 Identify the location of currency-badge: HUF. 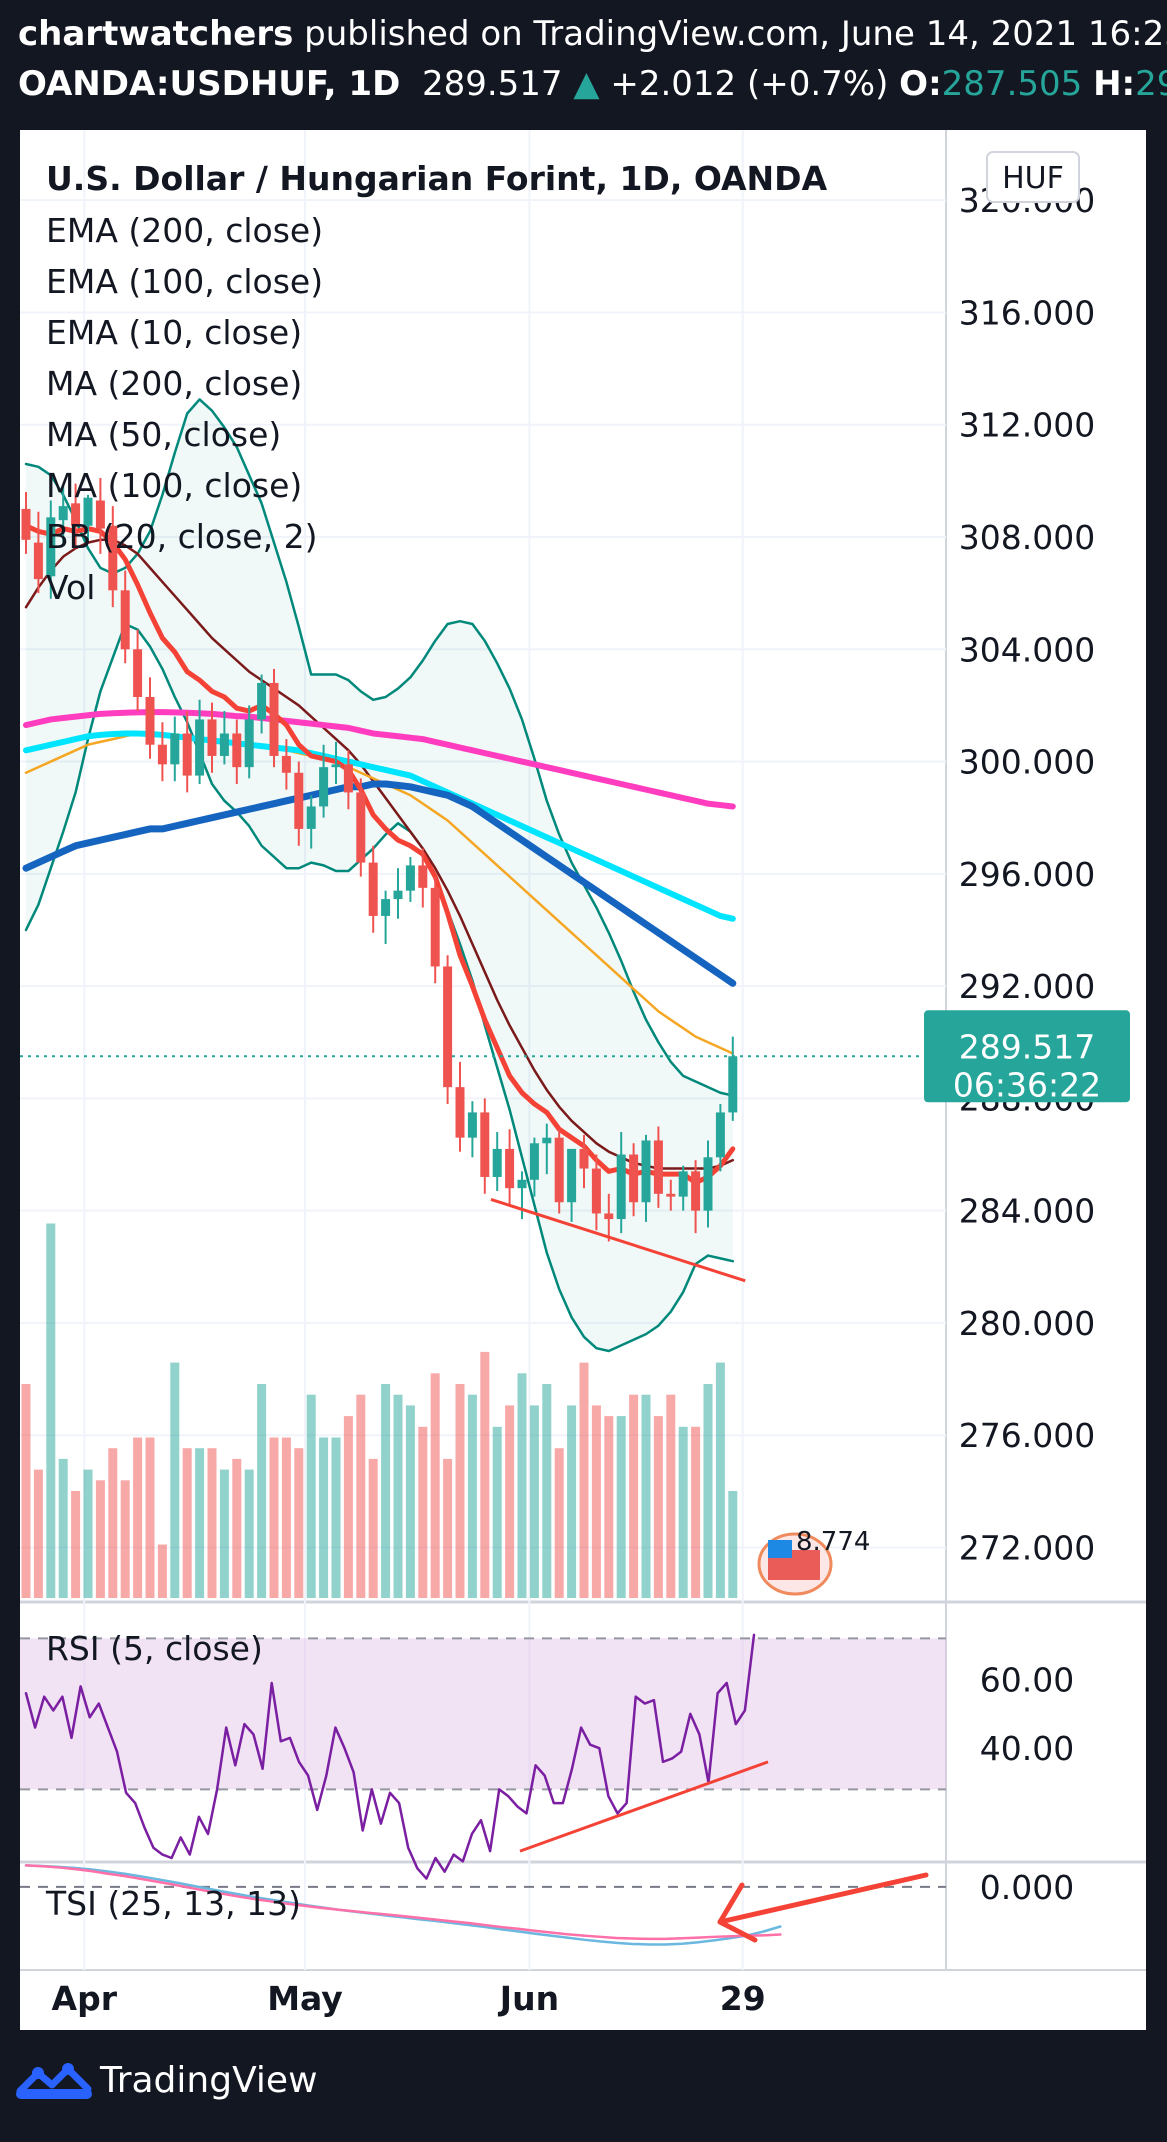
(1033, 177).